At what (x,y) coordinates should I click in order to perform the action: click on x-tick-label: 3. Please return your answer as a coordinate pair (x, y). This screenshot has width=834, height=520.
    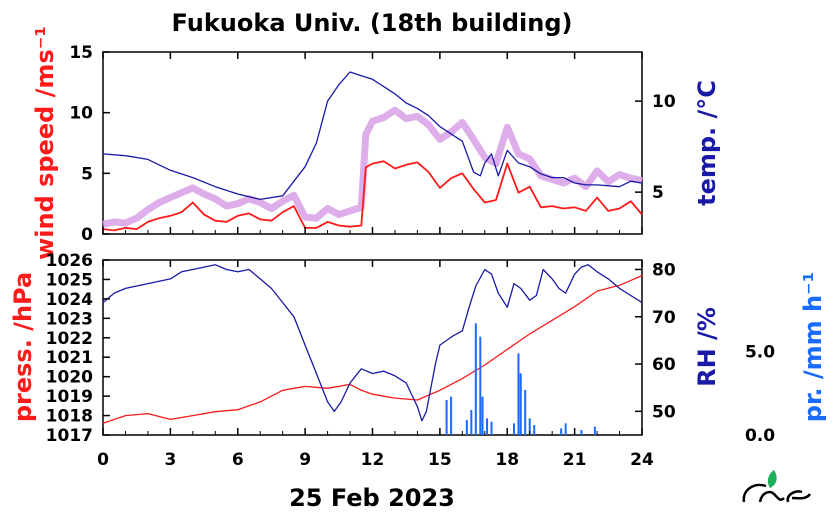
    Looking at the image, I should click on (170, 460).